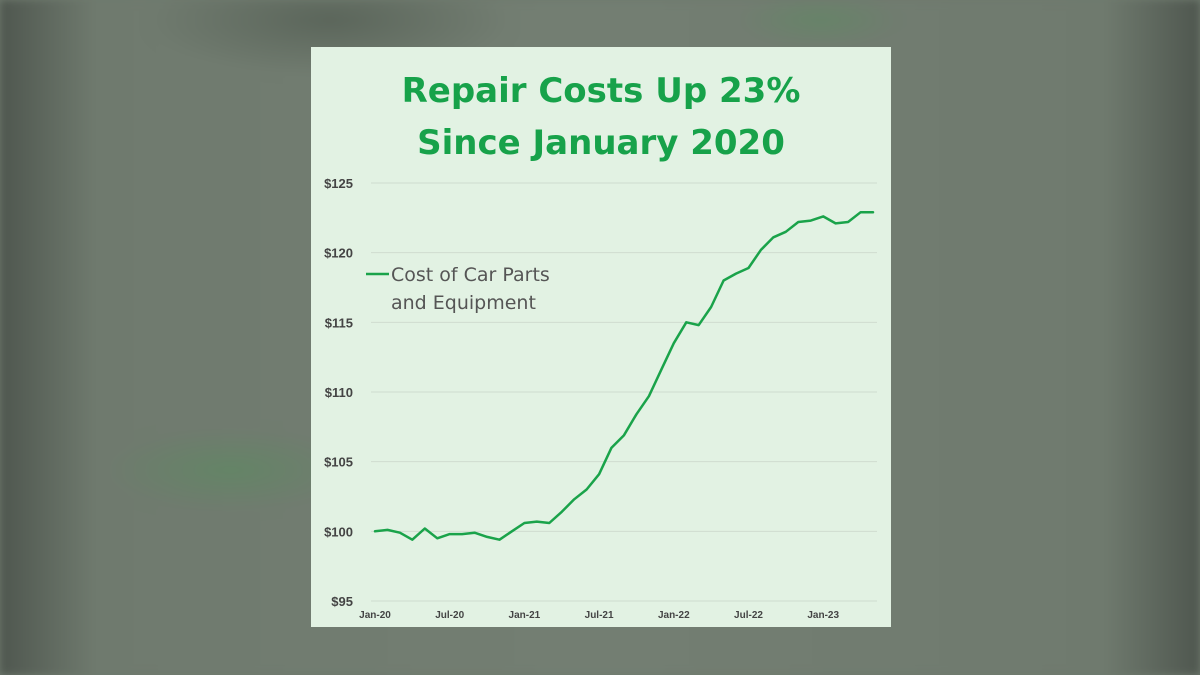 This screenshot has width=1200, height=675. I want to click on chart-title-line-2: Since January 2020, so click(601, 143).